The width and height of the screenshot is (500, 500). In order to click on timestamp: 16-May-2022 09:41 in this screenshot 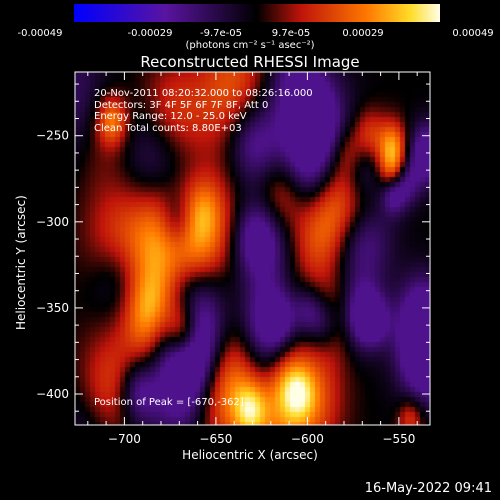, I will do `click(428, 488)`.